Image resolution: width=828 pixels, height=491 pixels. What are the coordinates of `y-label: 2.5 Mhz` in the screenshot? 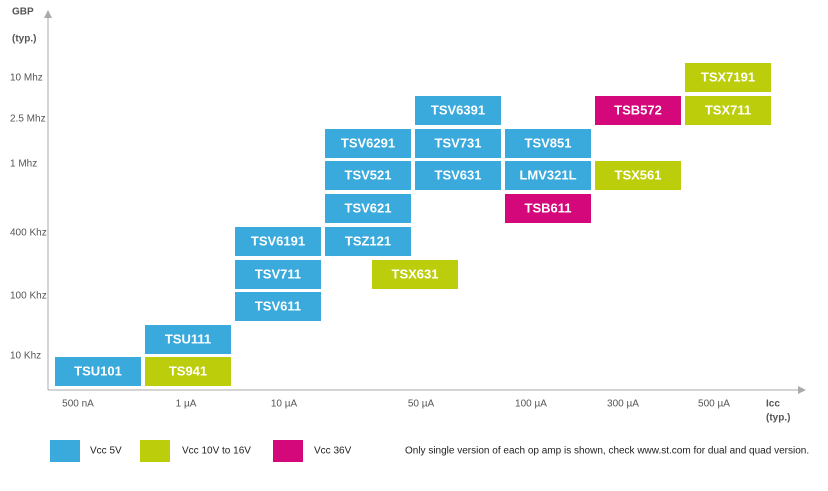 It's located at (28, 119).